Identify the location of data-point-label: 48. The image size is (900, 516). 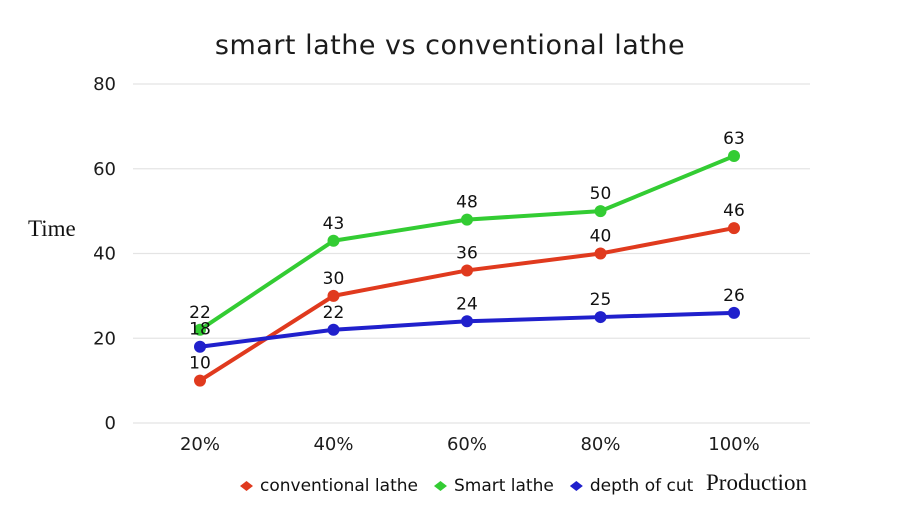
(467, 203).